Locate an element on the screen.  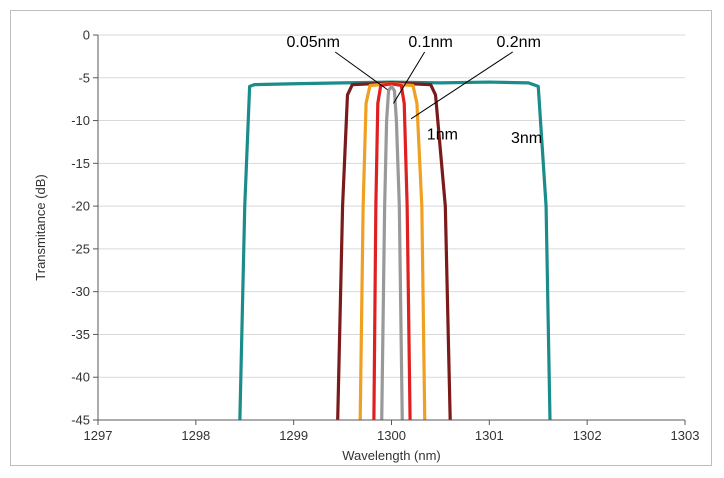
annotation-label: 0.1nm is located at coordinates (430, 42).